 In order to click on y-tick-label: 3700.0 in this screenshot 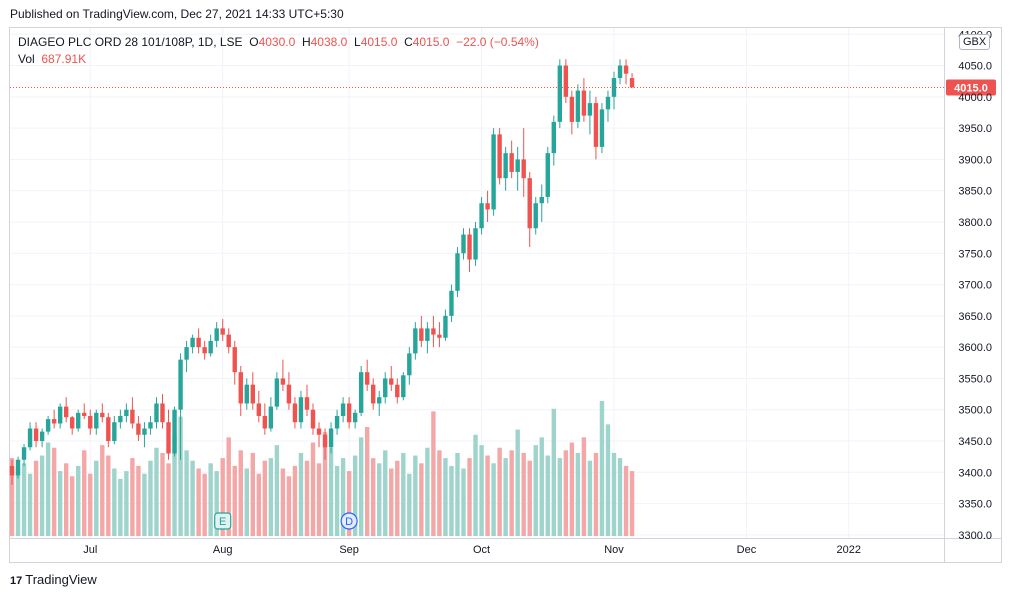, I will do `click(975, 286)`.